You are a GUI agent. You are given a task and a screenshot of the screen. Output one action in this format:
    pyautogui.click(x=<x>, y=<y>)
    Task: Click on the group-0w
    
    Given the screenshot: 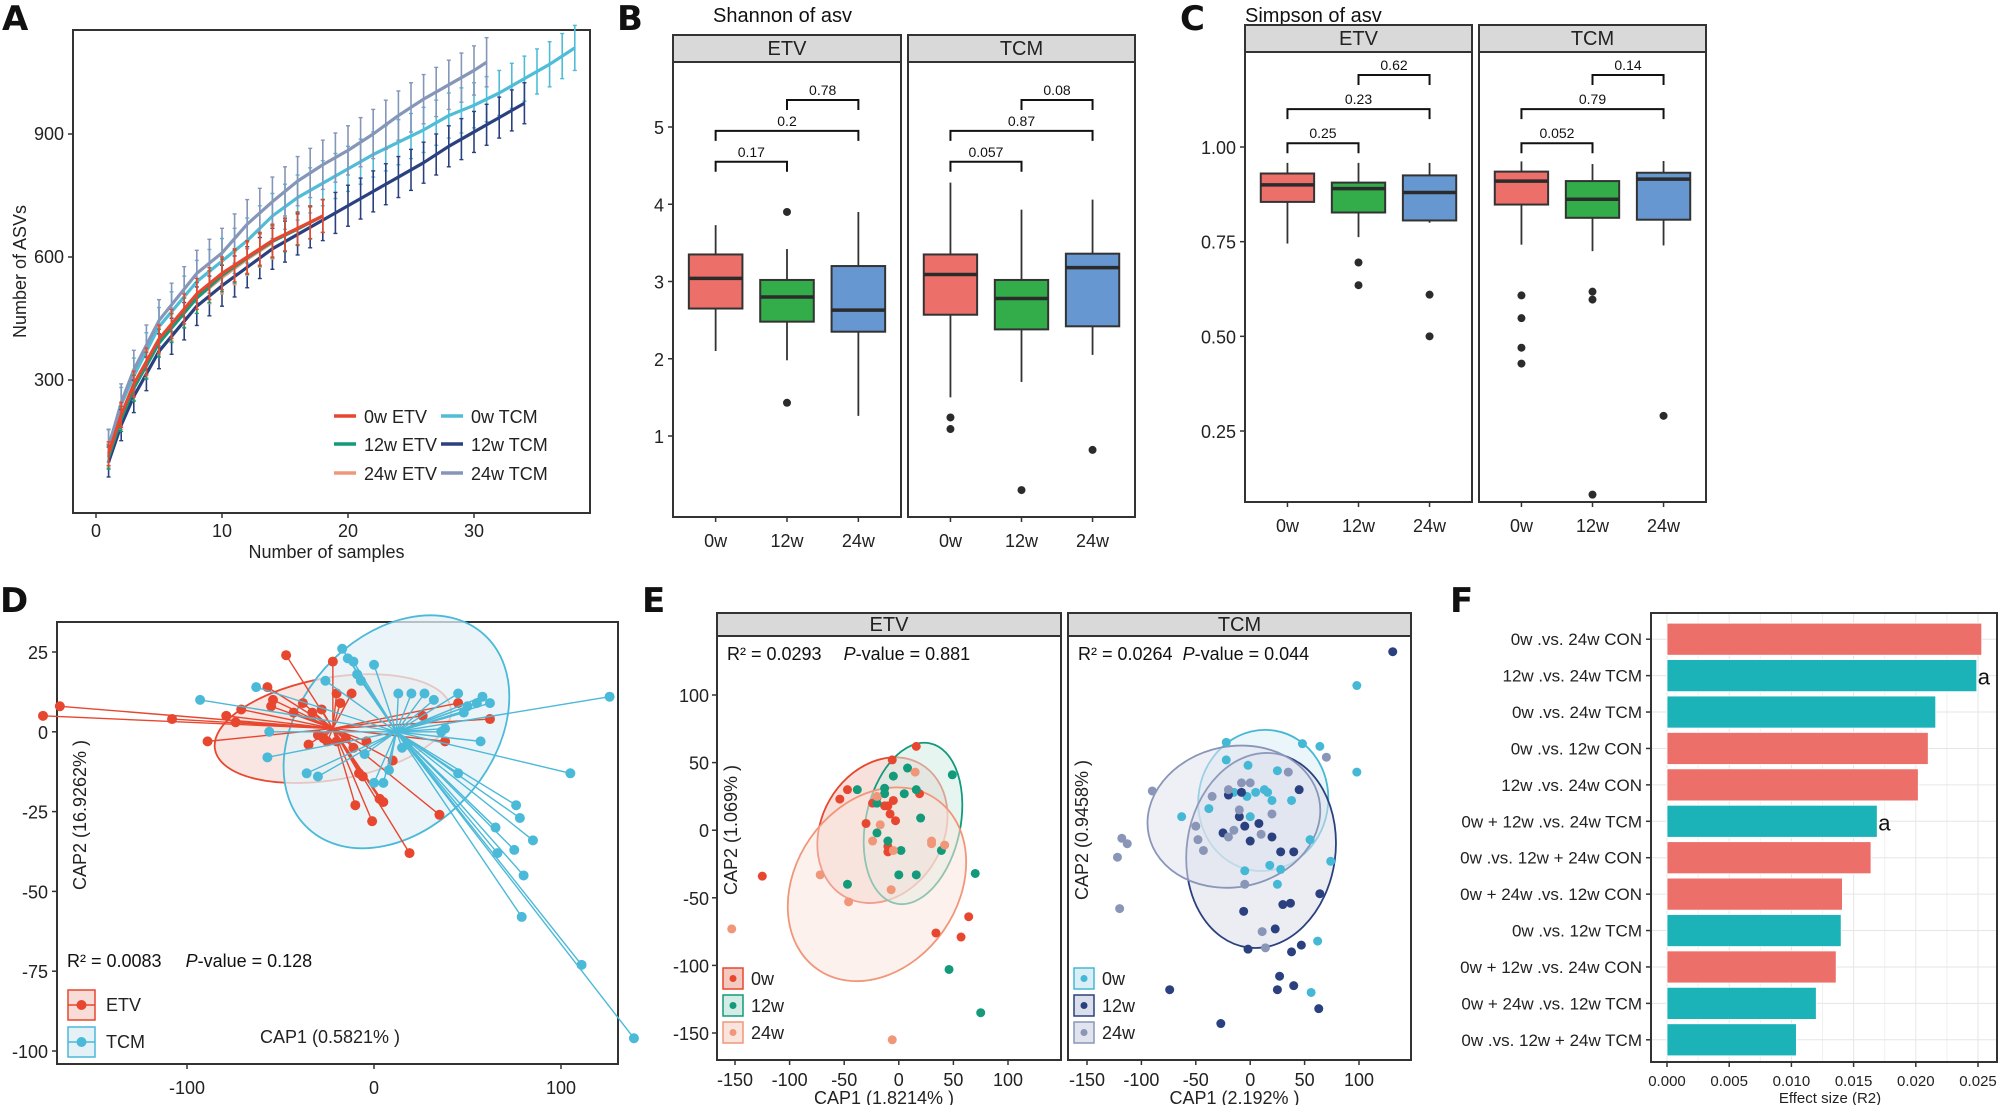 What is the action you would take?
    pyautogui.click(x=865, y=841)
    